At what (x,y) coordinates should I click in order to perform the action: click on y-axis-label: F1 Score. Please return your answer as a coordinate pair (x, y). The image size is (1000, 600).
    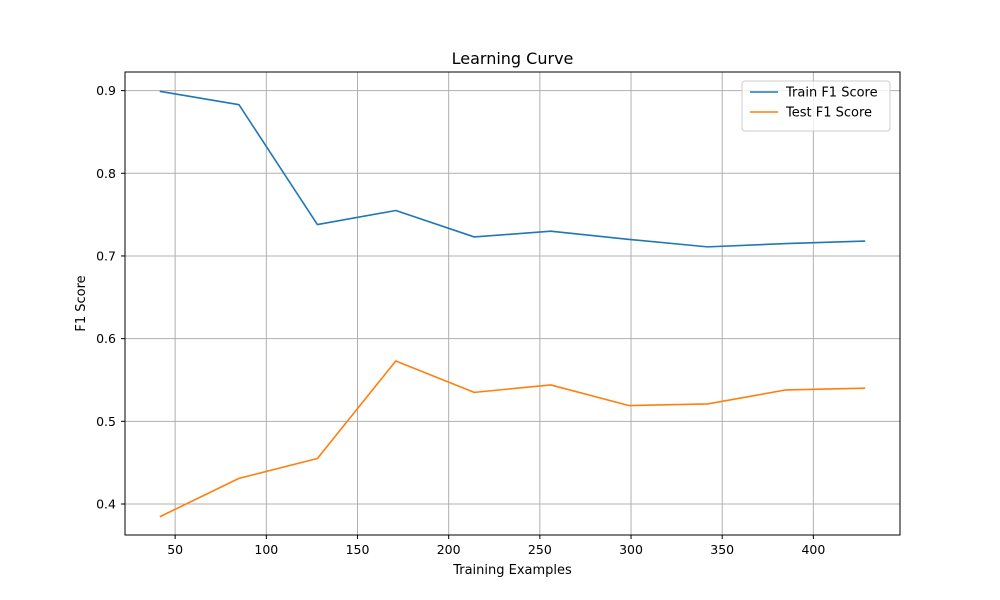
    Looking at the image, I should click on (81, 303).